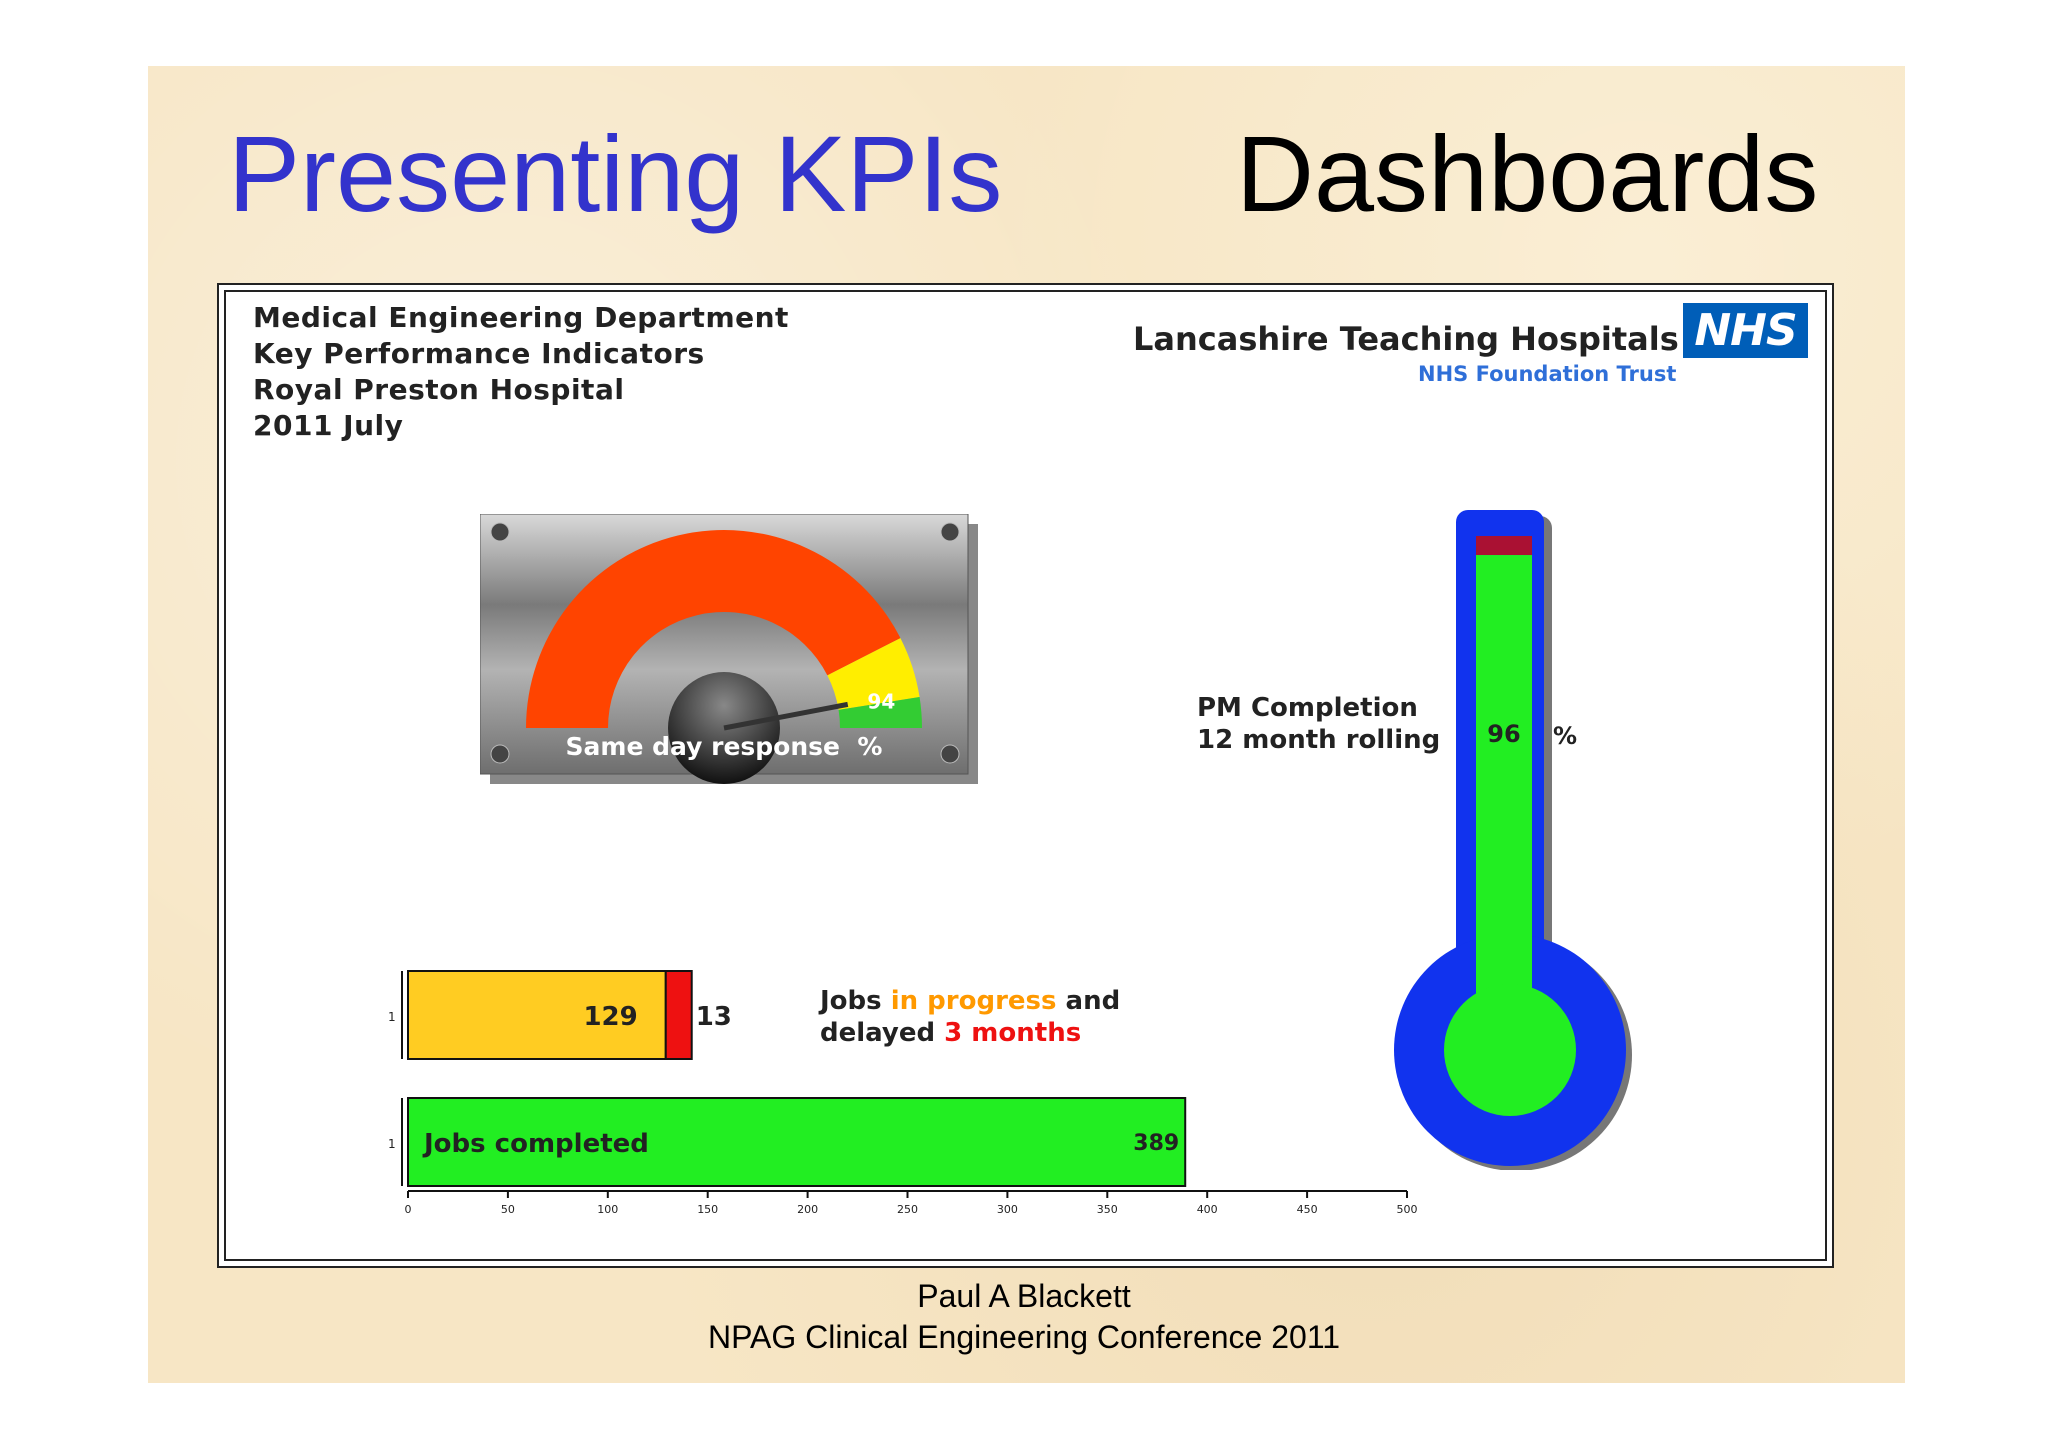 The width and height of the screenshot is (2048, 1447). Describe the element at coordinates (907, 1209) in the screenshot. I see `x-tick-label: 250` at that location.